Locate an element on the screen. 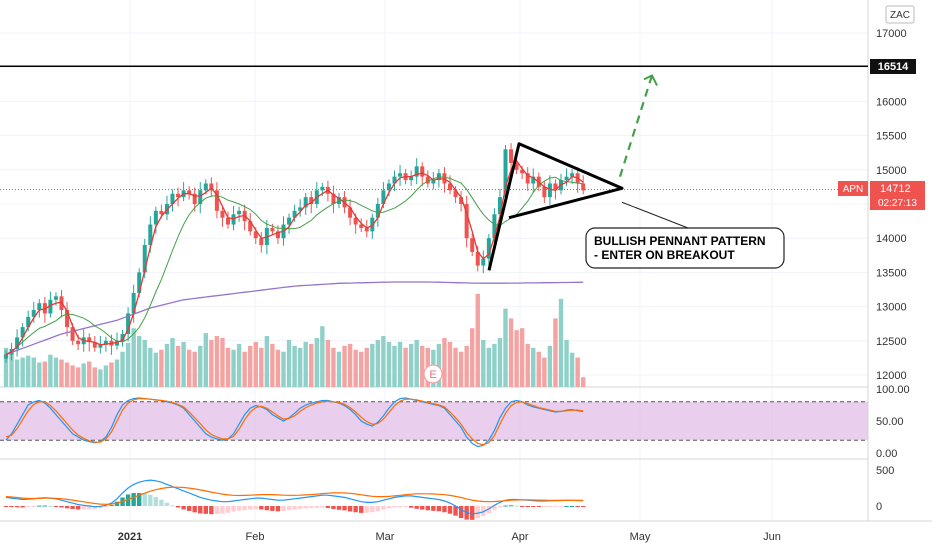  symbol-badge is located at coordinates (900, 14).